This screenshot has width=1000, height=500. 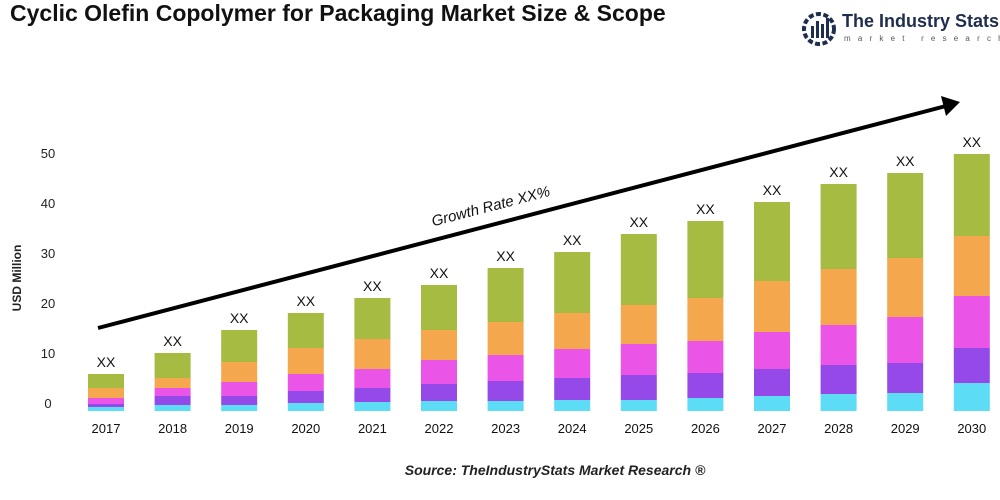 What do you see at coordinates (971, 428) in the screenshot?
I see `x-tick-label: 2030` at bounding box center [971, 428].